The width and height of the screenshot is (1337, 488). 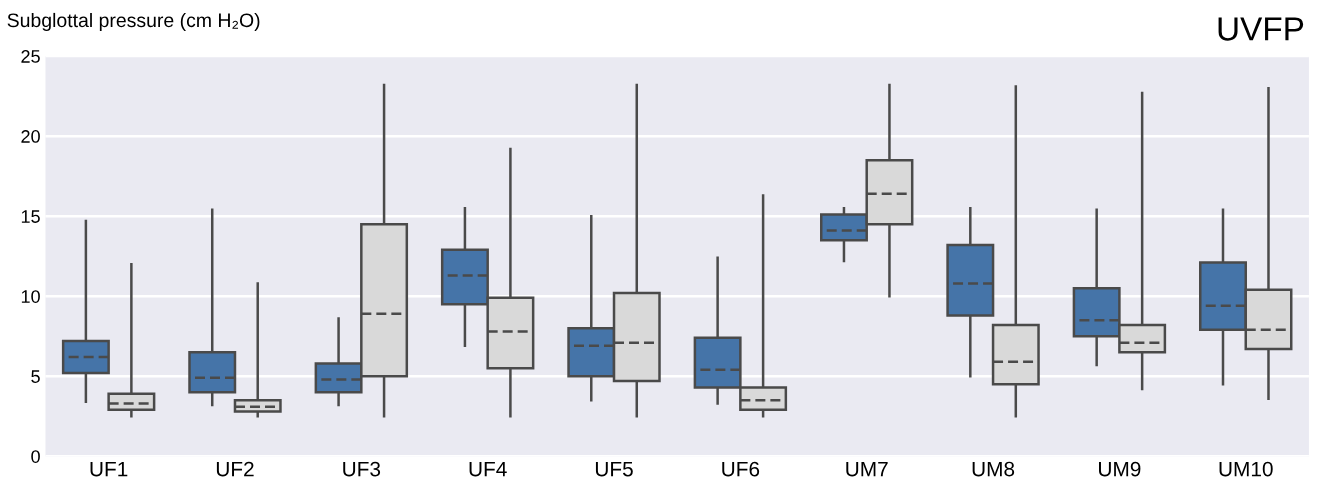 What do you see at coordinates (30, 216) in the screenshot?
I see `y-tick-label: 15` at bounding box center [30, 216].